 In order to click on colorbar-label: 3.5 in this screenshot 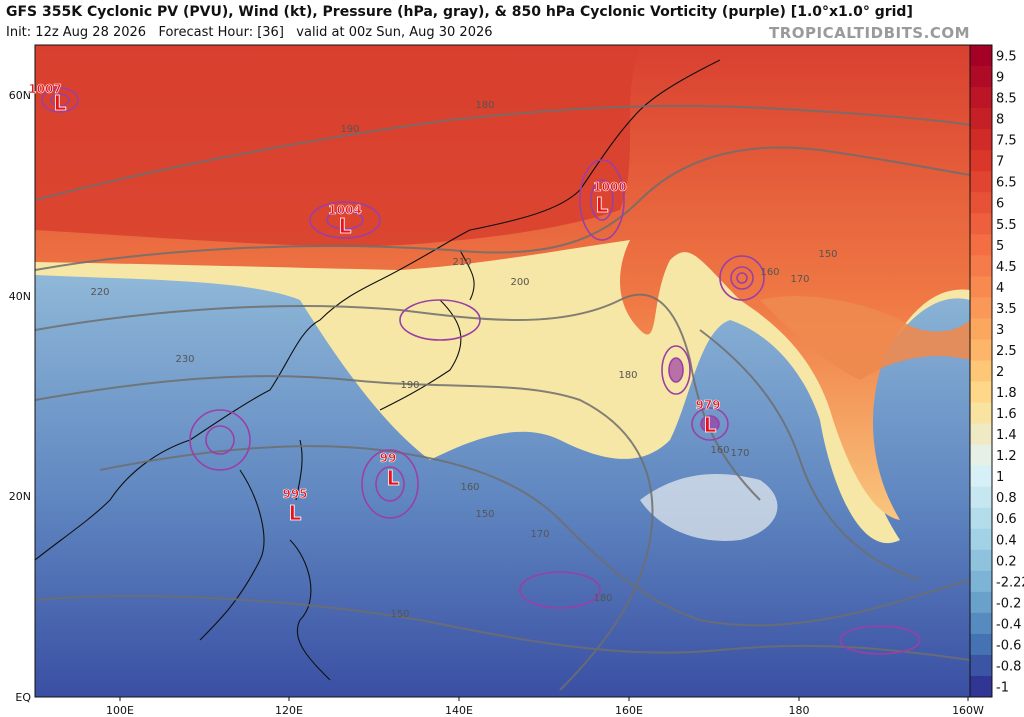, I will do `click(1006, 309)`.